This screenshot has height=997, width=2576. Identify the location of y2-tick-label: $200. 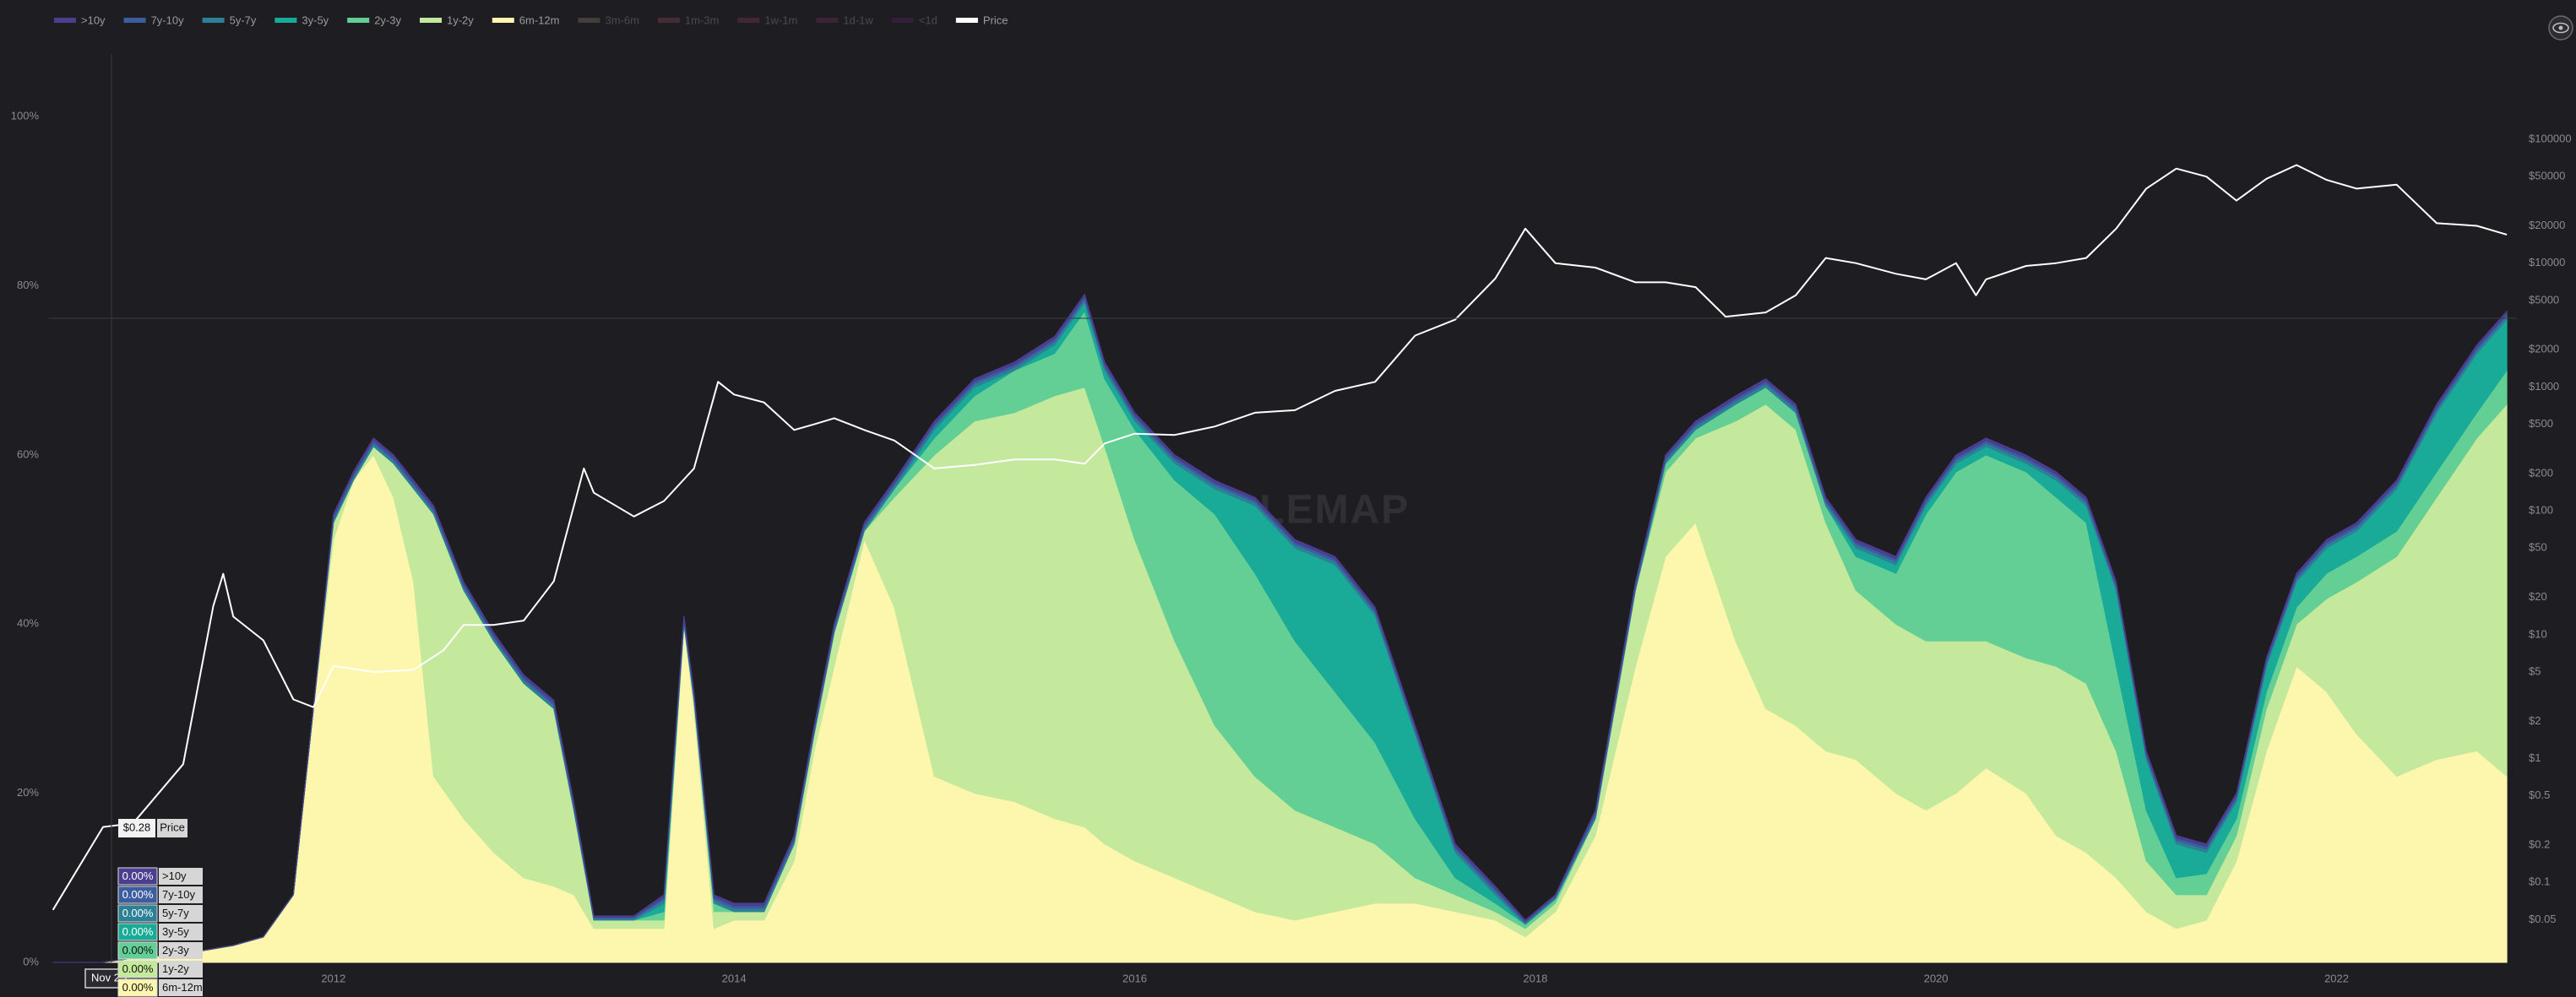
(2541, 472).